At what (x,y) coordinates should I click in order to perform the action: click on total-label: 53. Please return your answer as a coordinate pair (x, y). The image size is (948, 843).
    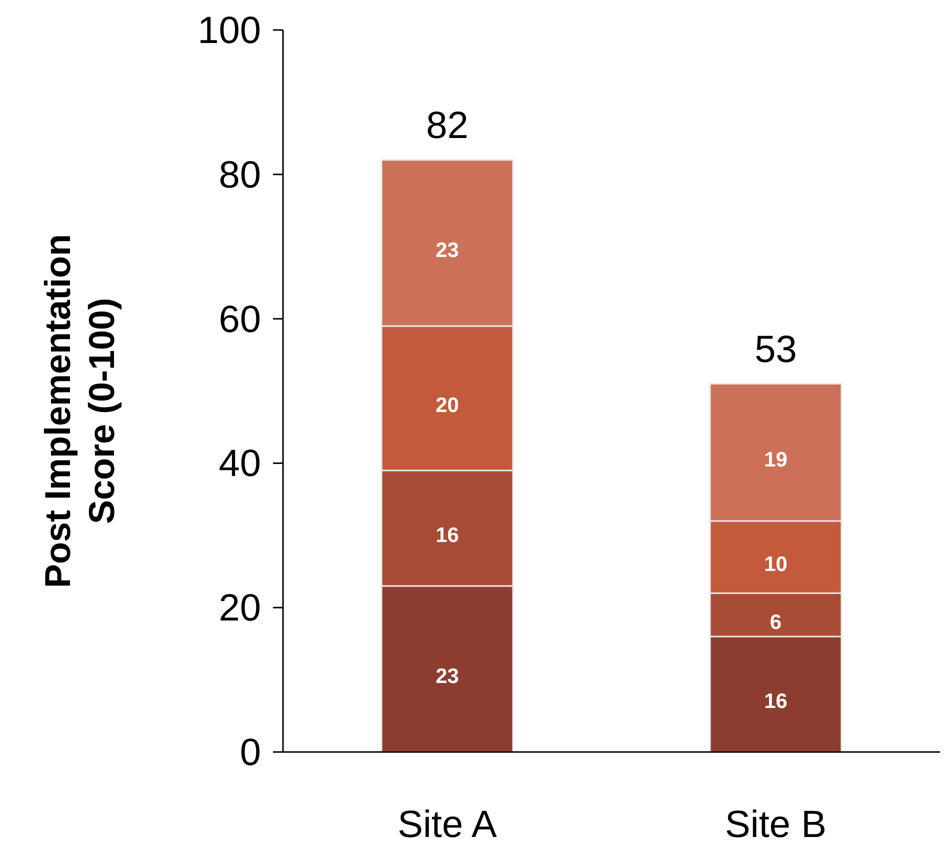
    Looking at the image, I should click on (775, 349).